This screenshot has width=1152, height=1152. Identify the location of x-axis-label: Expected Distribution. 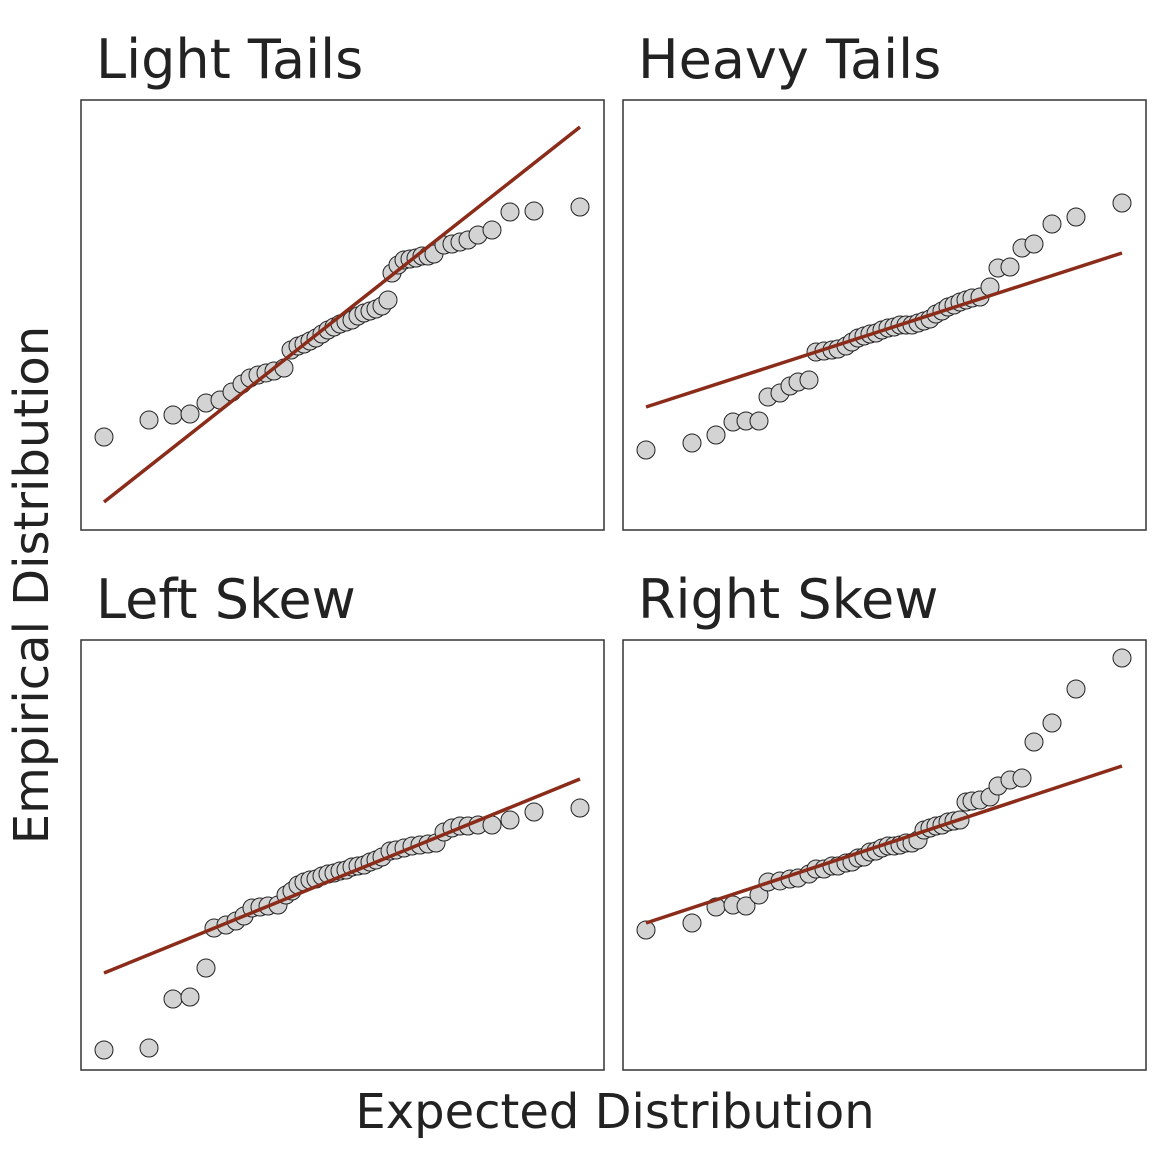
(614, 1112).